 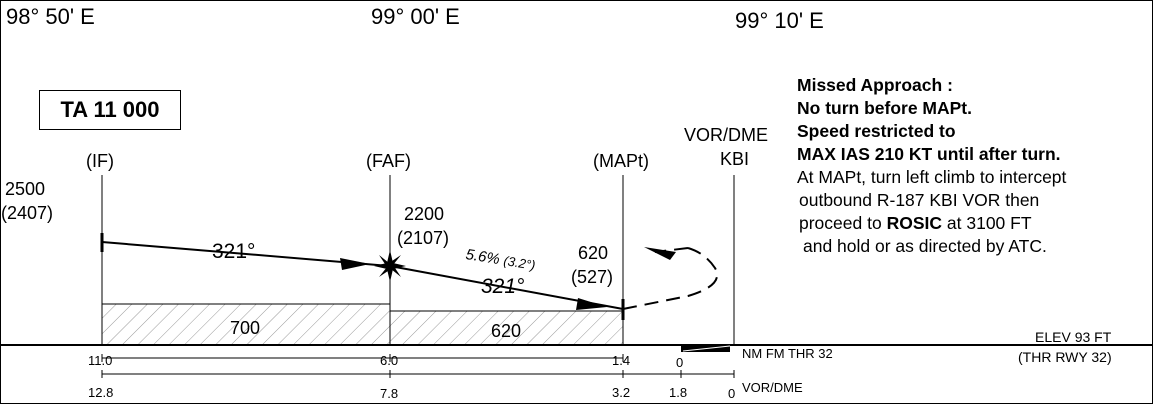 I want to click on final-arrowhead, so click(x=591, y=304).